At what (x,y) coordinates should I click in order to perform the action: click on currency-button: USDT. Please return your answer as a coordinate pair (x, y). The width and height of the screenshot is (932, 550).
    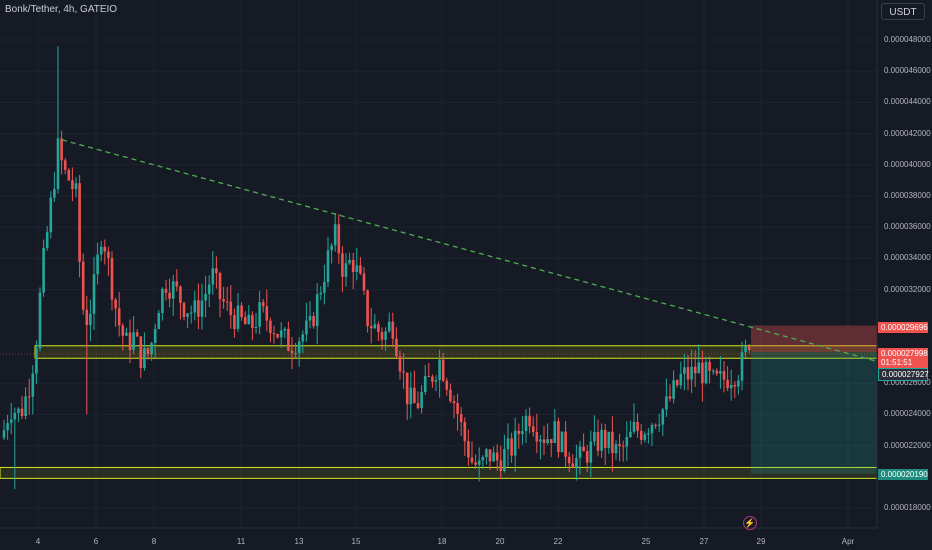
    Looking at the image, I should click on (903, 11).